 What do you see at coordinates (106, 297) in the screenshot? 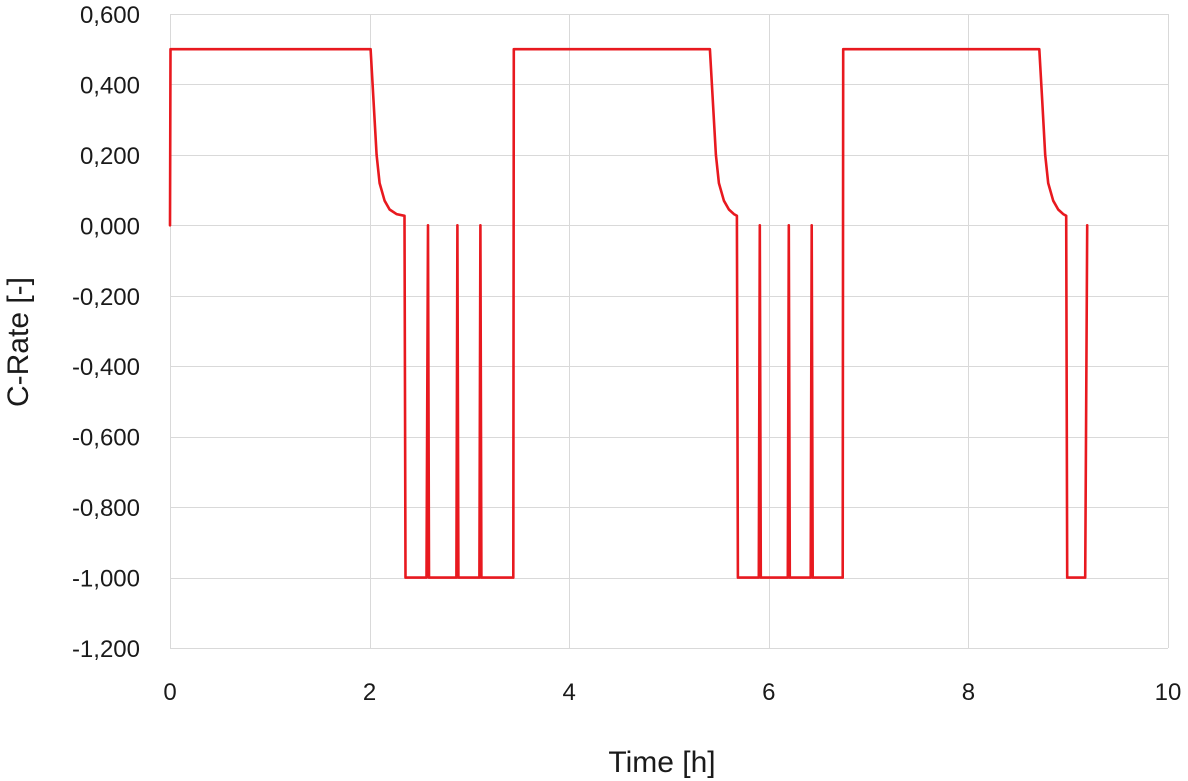
I see `y-tick-label: -0,200` at bounding box center [106, 297].